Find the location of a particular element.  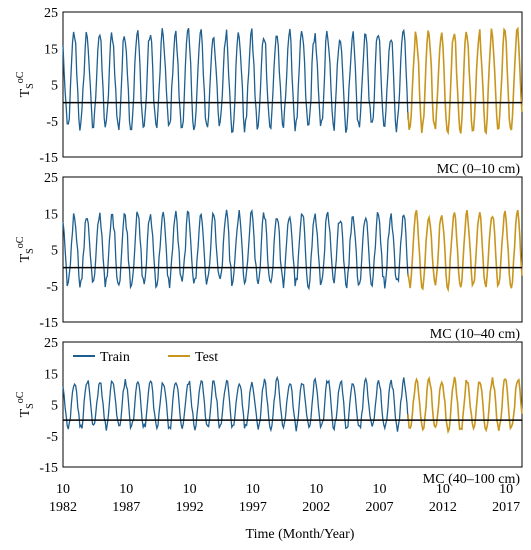

legend-entry-train: Train is located at coordinates (115, 357).